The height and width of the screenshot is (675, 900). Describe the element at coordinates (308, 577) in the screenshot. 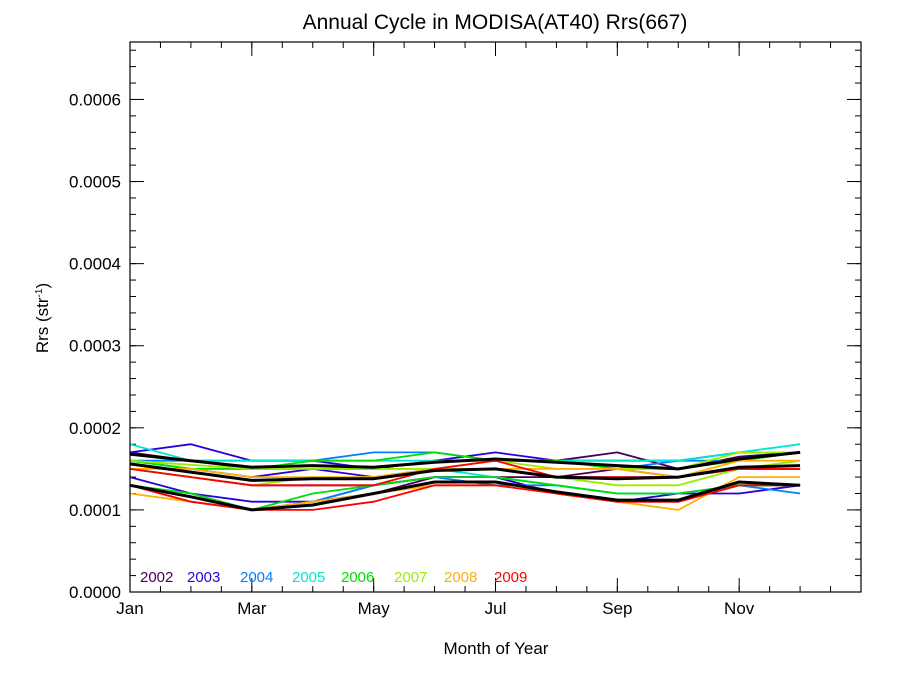

I see `legend-entry-2005: 2005` at that location.